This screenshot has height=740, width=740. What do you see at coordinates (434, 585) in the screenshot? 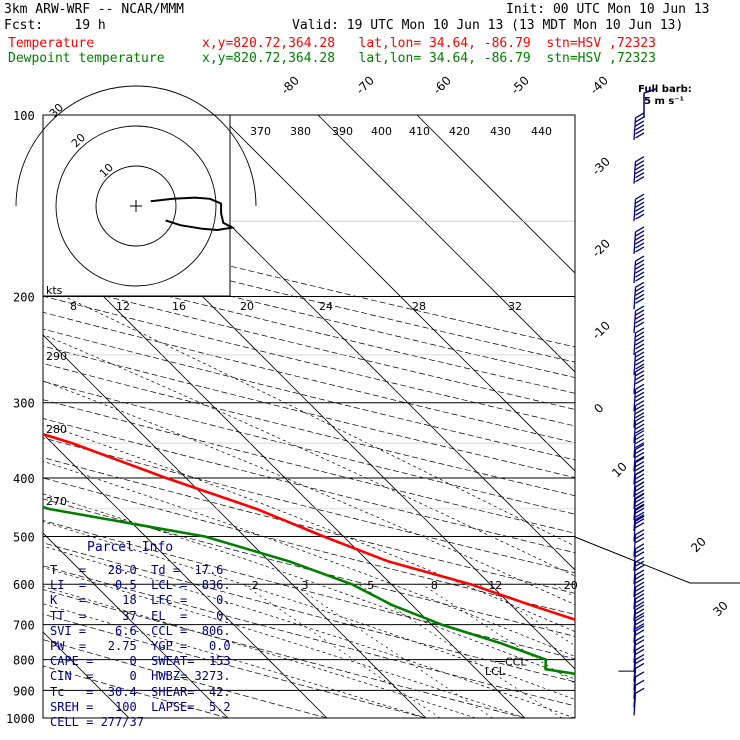
I see `mixing-ratio-label: 8` at bounding box center [434, 585].